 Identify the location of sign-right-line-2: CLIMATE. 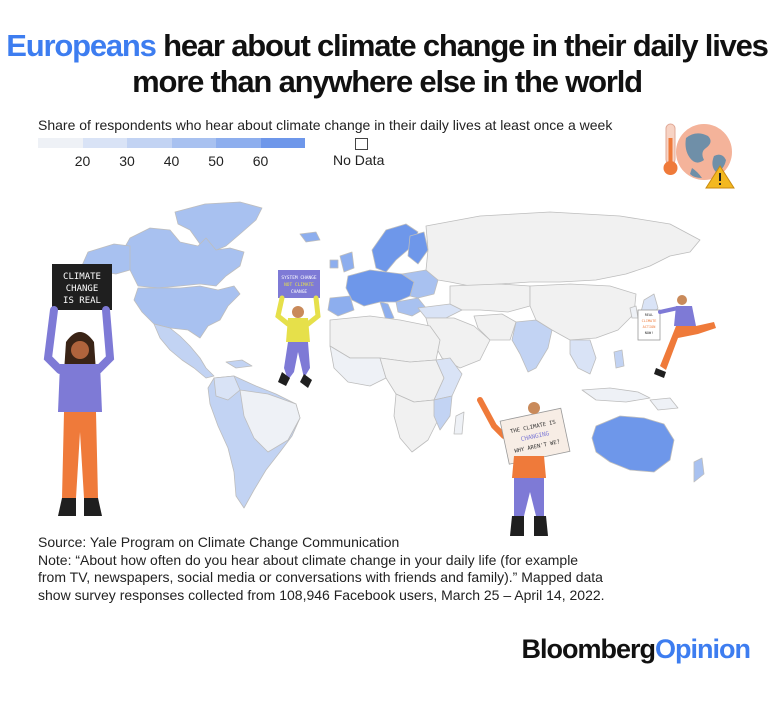
(649, 321).